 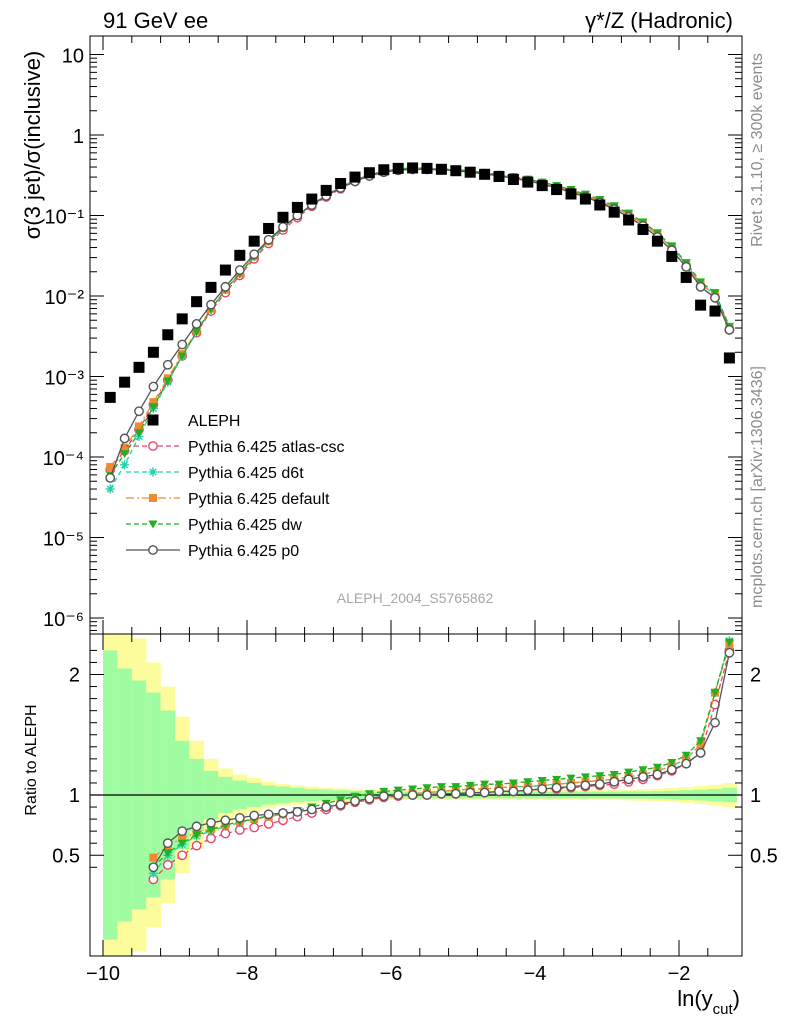 What do you see at coordinates (246, 473) in the screenshot?
I see `legend-label: Pythia 6.425 d6t` at bounding box center [246, 473].